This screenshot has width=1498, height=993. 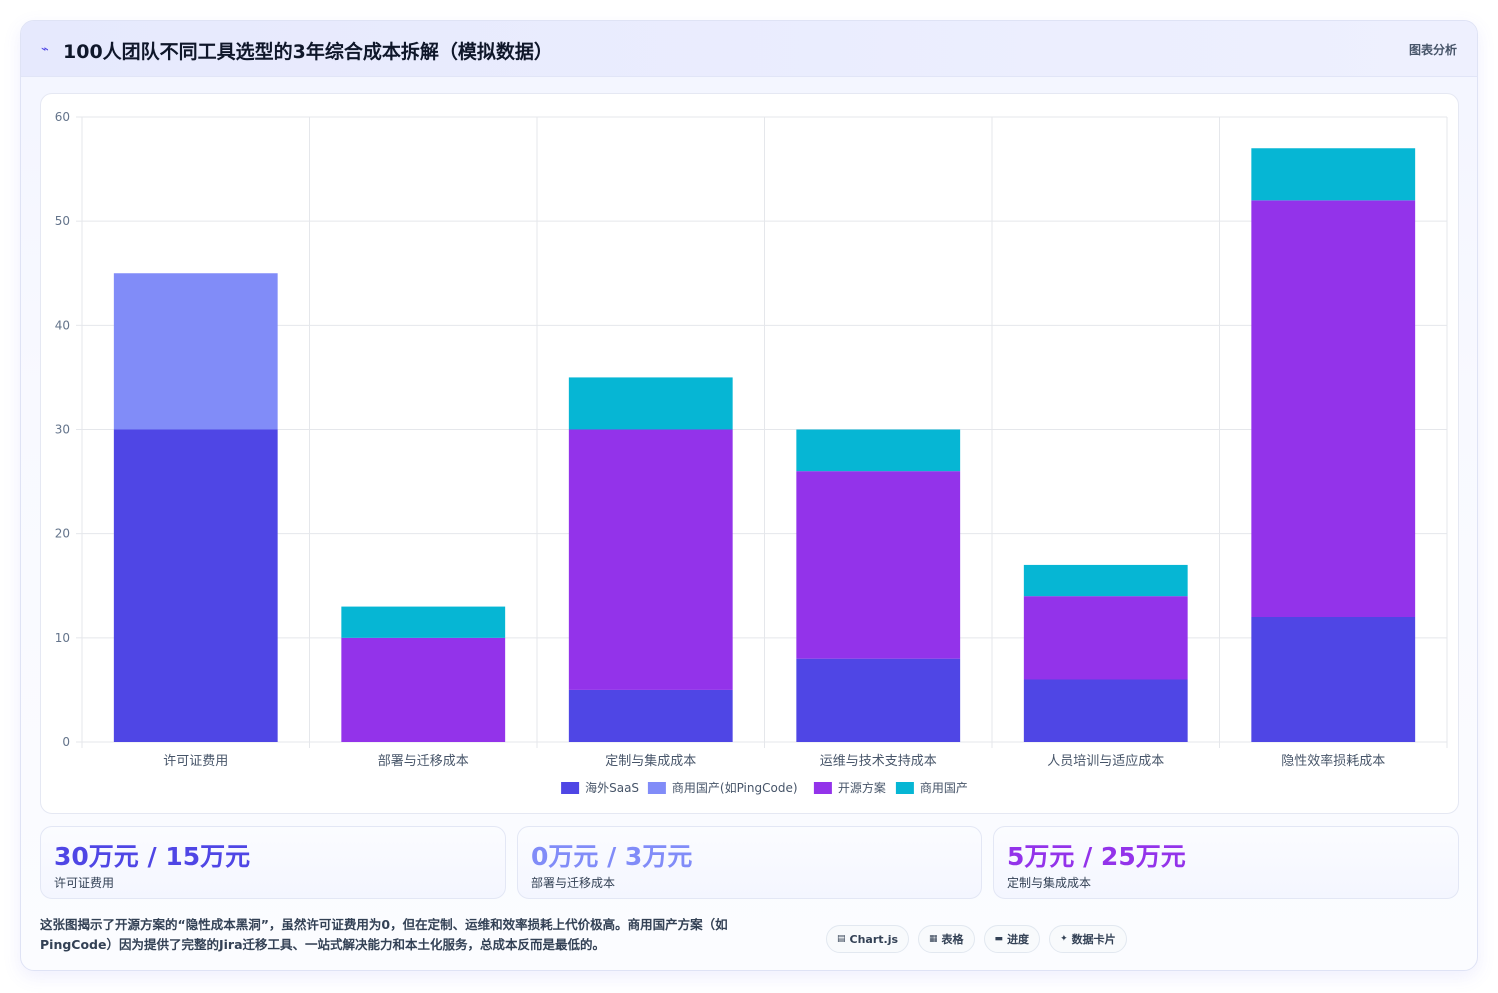 I want to click on tag-table: ▦ 表格, so click(x=946, y=939).